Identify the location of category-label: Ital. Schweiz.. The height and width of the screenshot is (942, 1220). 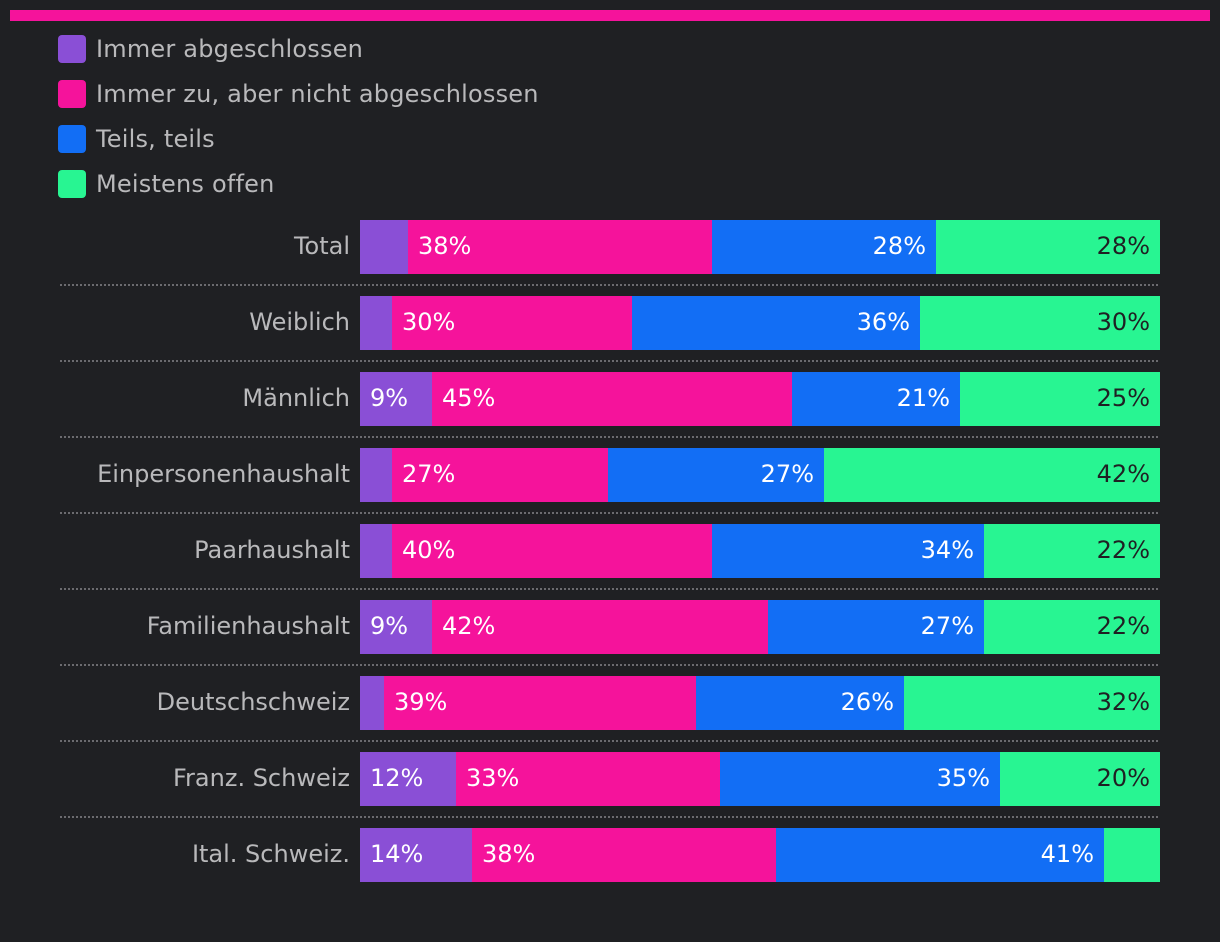
(271, 854).